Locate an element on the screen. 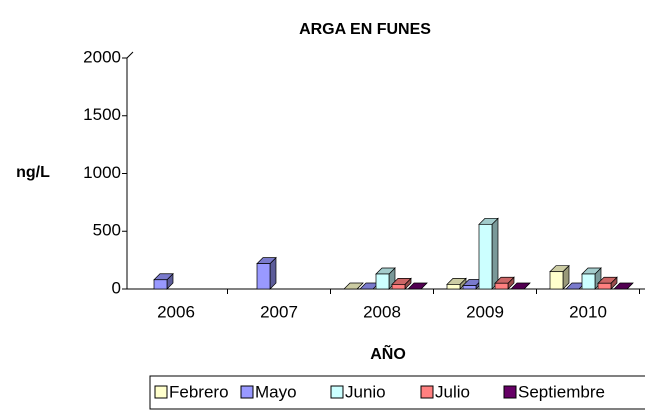  legend-label: Mayo is located at coordinates (276, 391).